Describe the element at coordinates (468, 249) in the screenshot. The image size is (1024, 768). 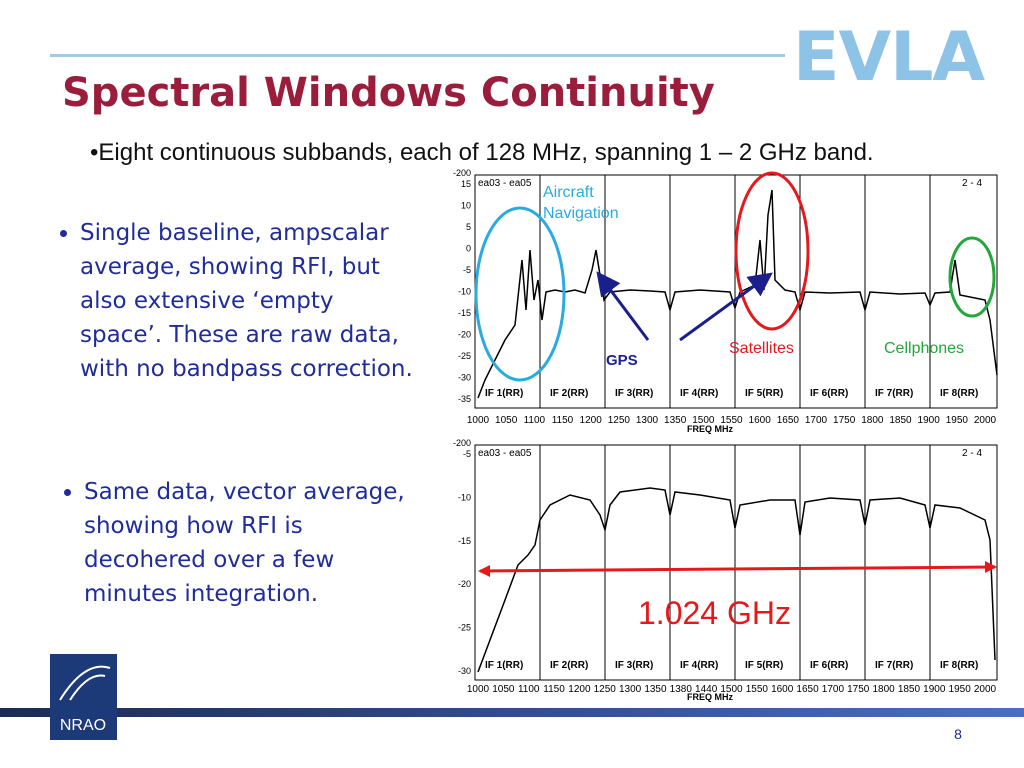
I see `y-tick-label: 0` at that location.